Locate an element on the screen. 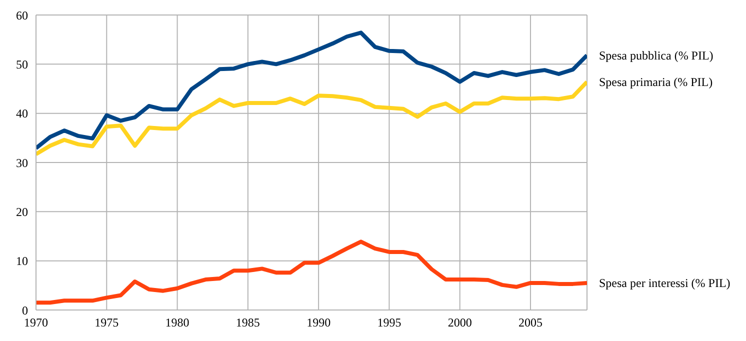  y-tick-label: 20 is located at coordinates (22, 211).